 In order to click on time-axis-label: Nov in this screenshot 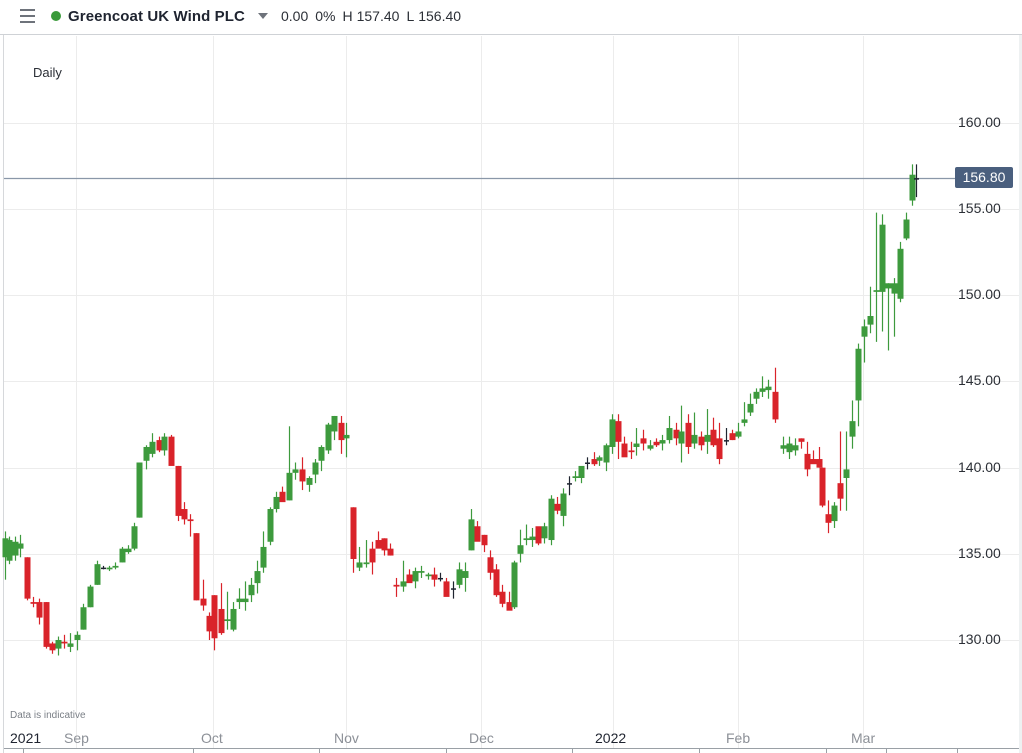, I will do `click(346, 738)`.